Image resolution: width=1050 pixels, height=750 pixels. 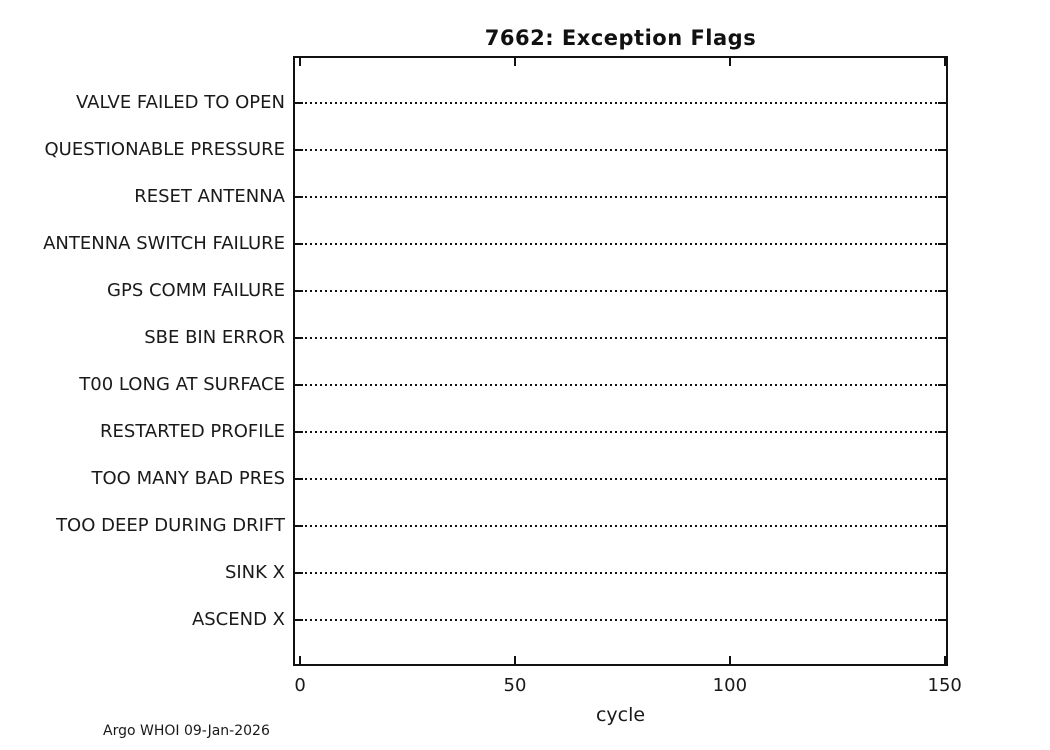 I want to click on figure-credit: Argo WHOI 09-Jan-2026, so click(x=186, y=731).